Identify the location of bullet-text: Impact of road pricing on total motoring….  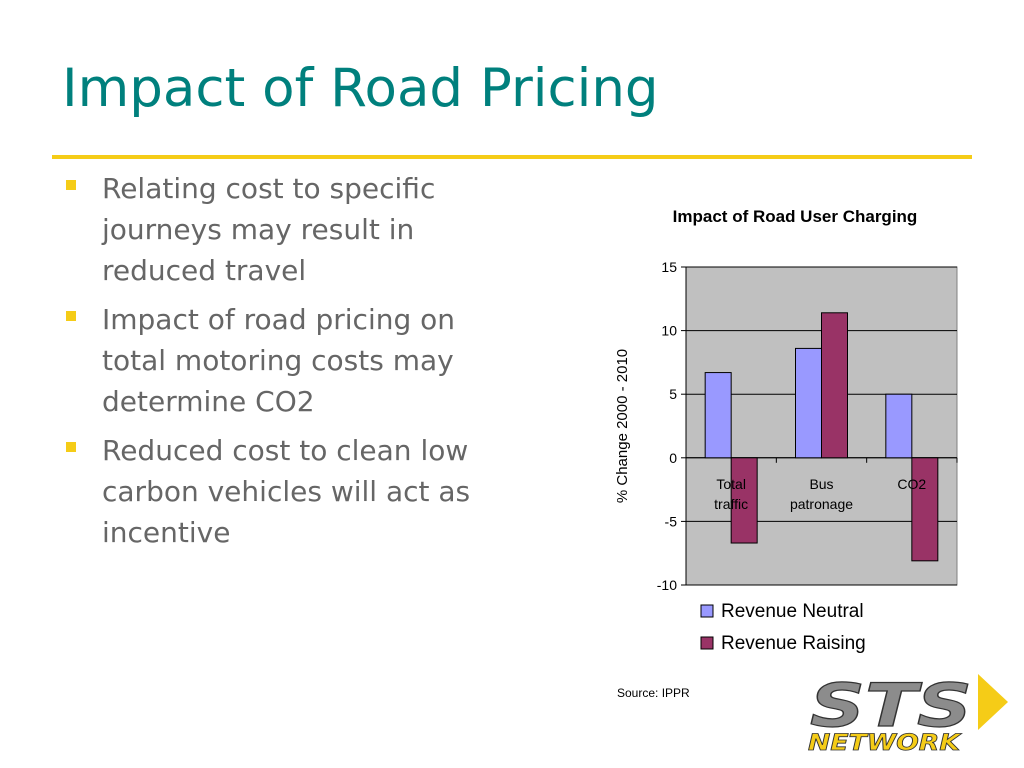
(279, 360).